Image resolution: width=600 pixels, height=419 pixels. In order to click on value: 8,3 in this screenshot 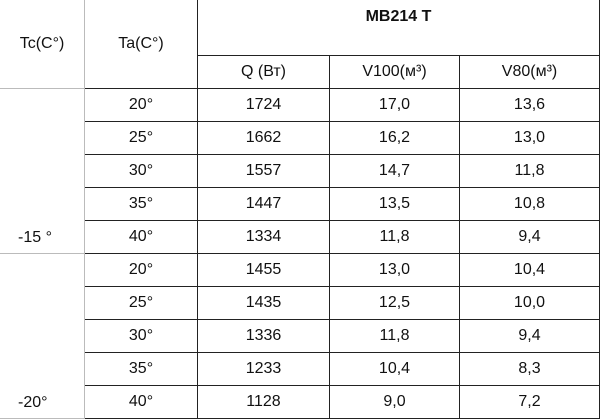, I will do `click(530, 369)`.